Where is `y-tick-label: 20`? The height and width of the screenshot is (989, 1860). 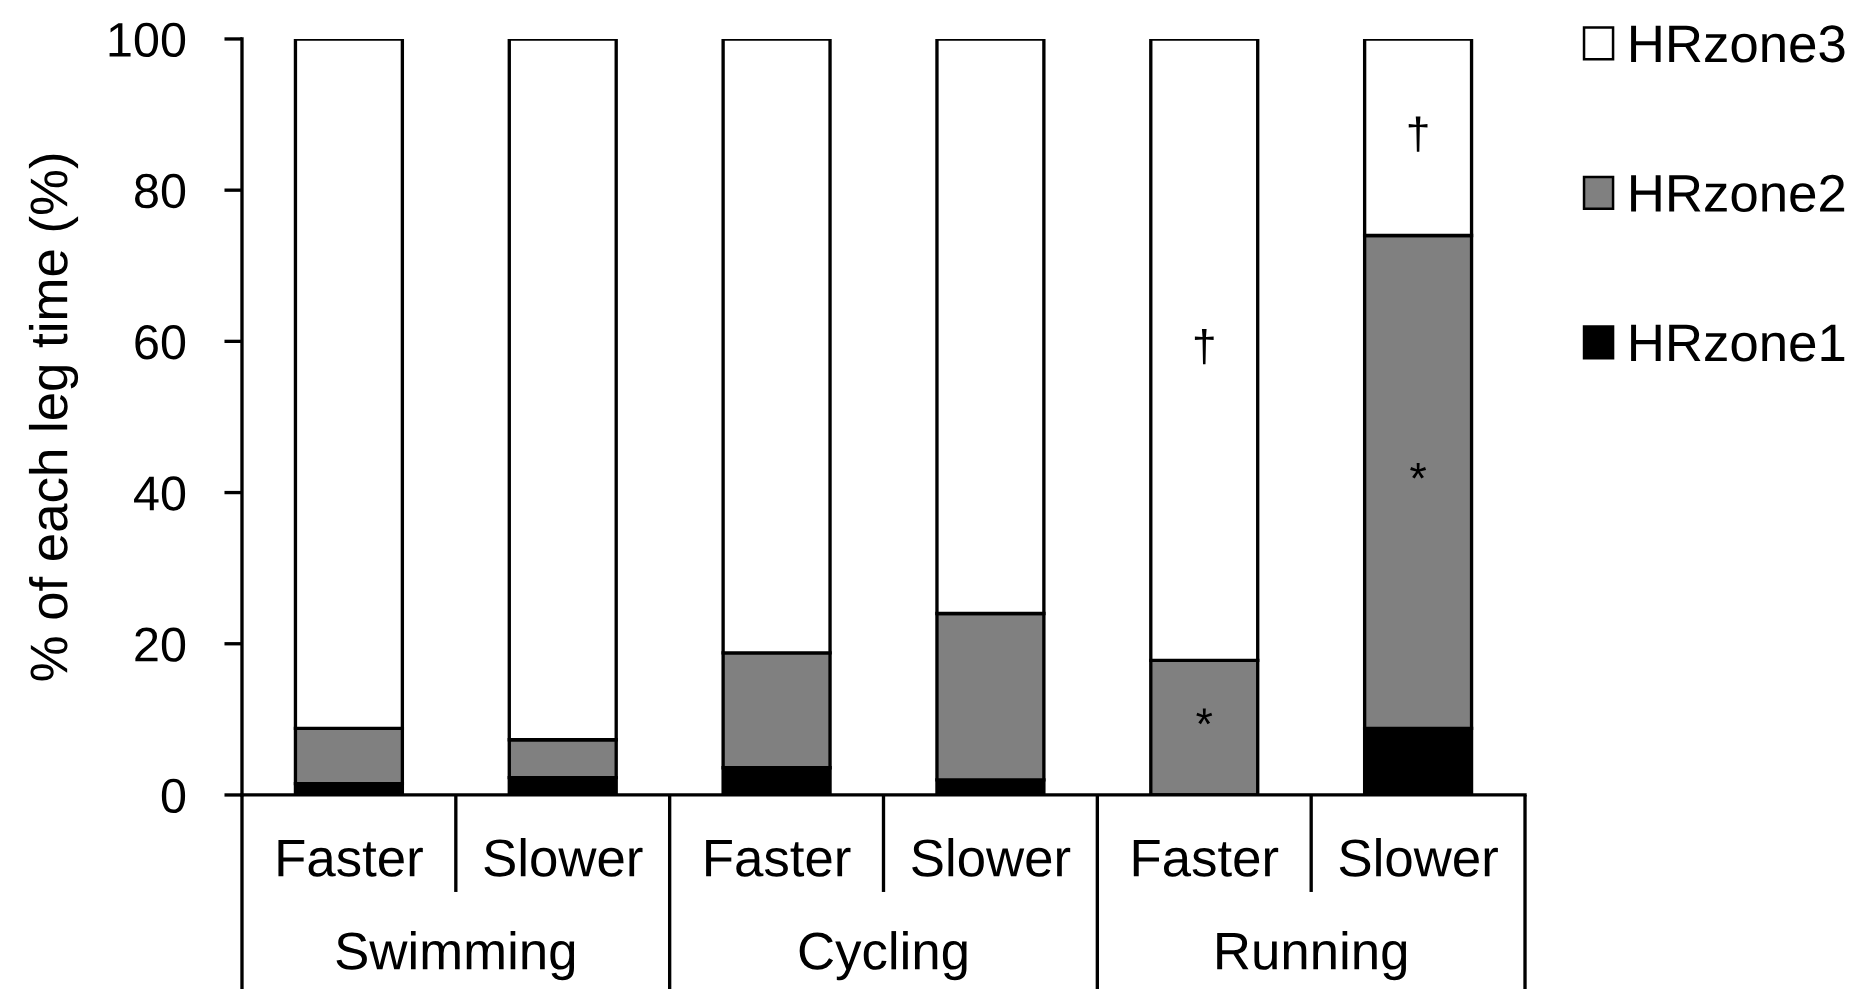 y-tick-label: 20 is located at coordinates (160, 644).